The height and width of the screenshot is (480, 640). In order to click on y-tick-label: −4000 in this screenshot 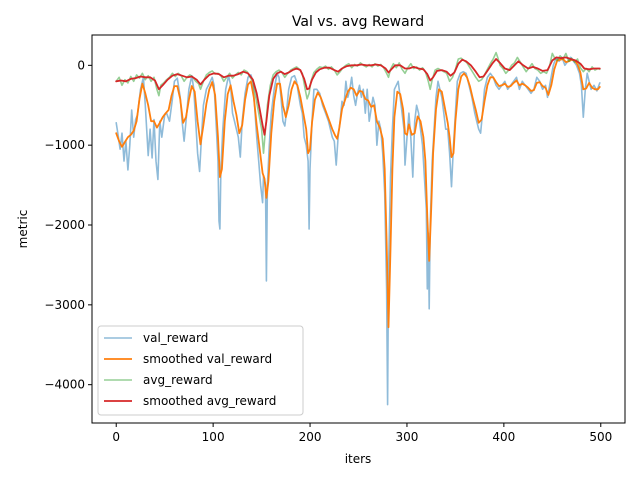, I will do `click(64, 385)`.